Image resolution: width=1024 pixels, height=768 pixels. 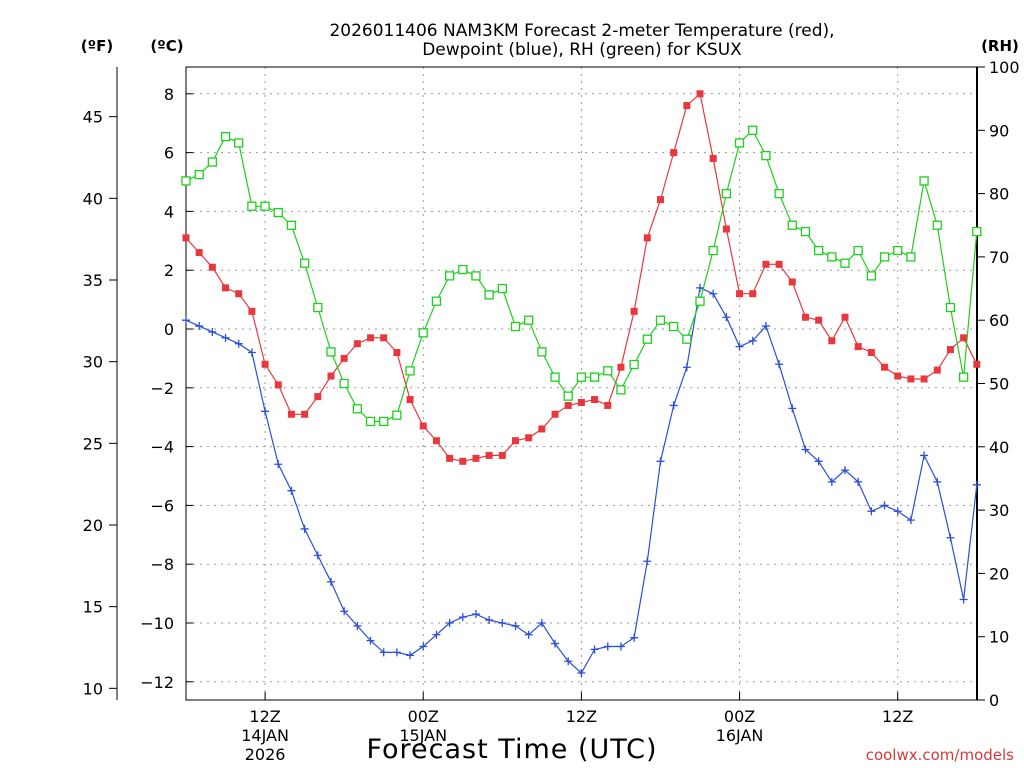 I want to click on celsius-tick-label: −4, so click(x=162, y=447).